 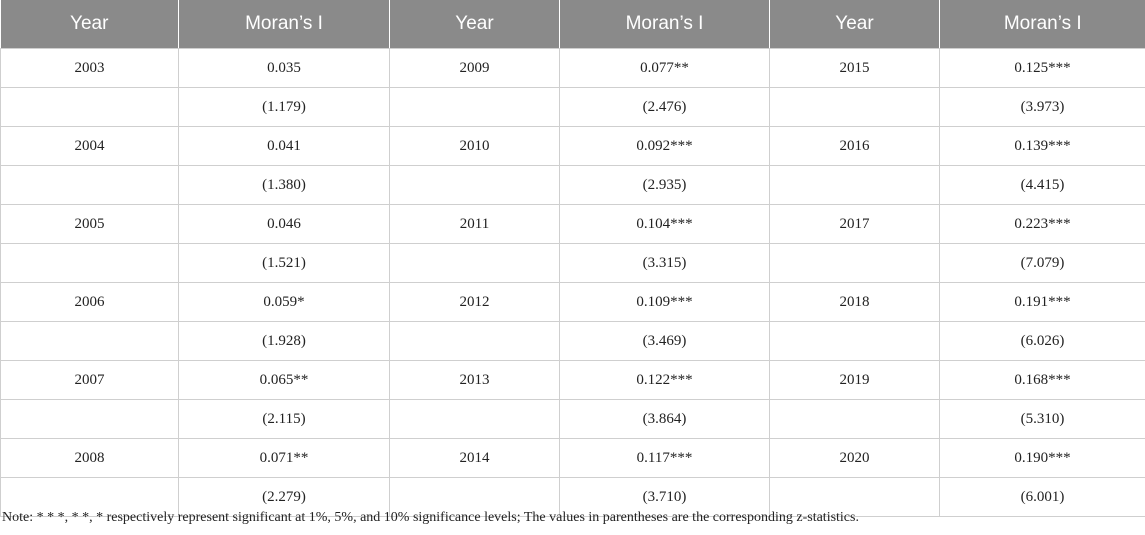 What do you see at coordinates (854, 146) in the screenshot?
I see `cell-year-3: 2016` at bounding box center [854, 146].